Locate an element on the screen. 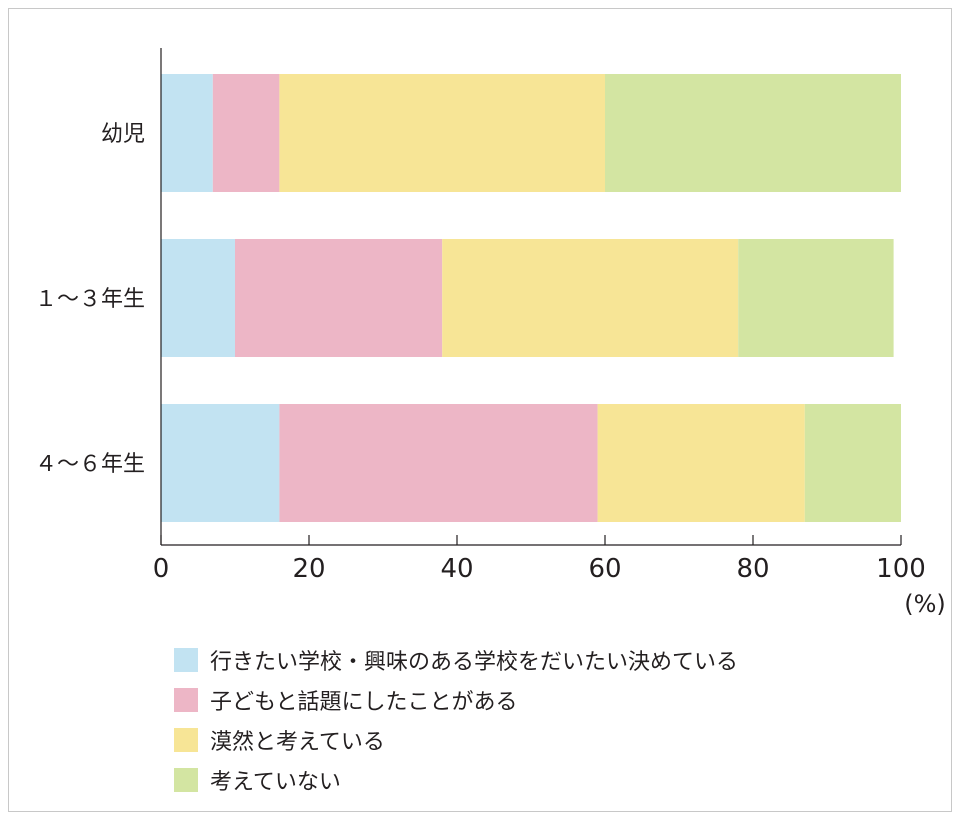 The image size is (960, 820). legend-label: 子どもと話題にしたことがある is located at coordinates (364, 702).